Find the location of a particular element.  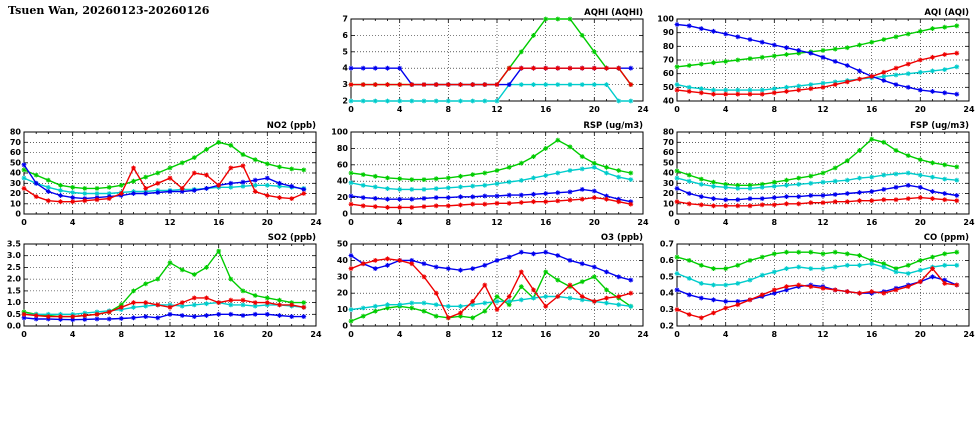

chart-title: FSP (ug/m3) is located at coordinates (939, 126).